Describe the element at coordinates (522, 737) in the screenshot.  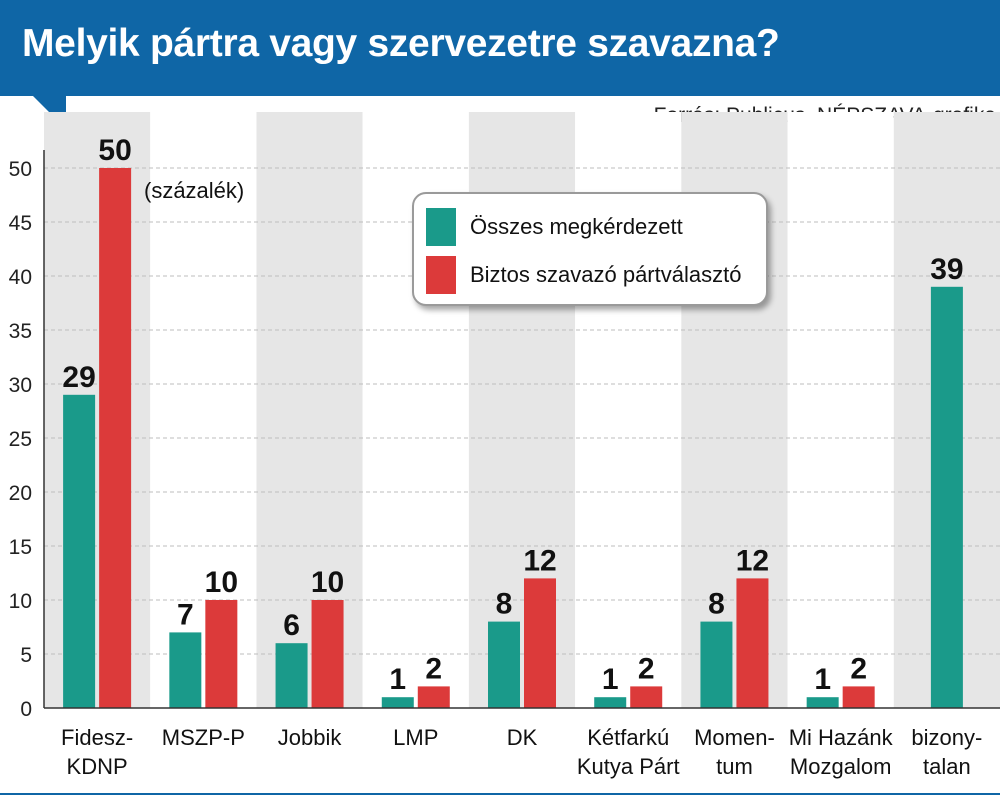
I see `x-tick-label: DK` at that location.